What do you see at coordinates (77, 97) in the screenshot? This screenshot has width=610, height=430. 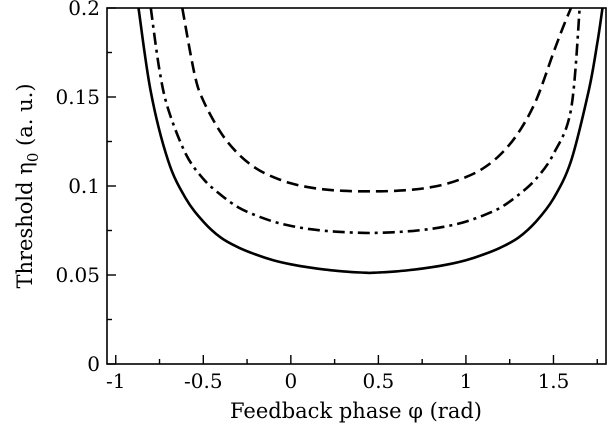 I see `y-tick-label: 0.15` at bounding box center [77, 97].